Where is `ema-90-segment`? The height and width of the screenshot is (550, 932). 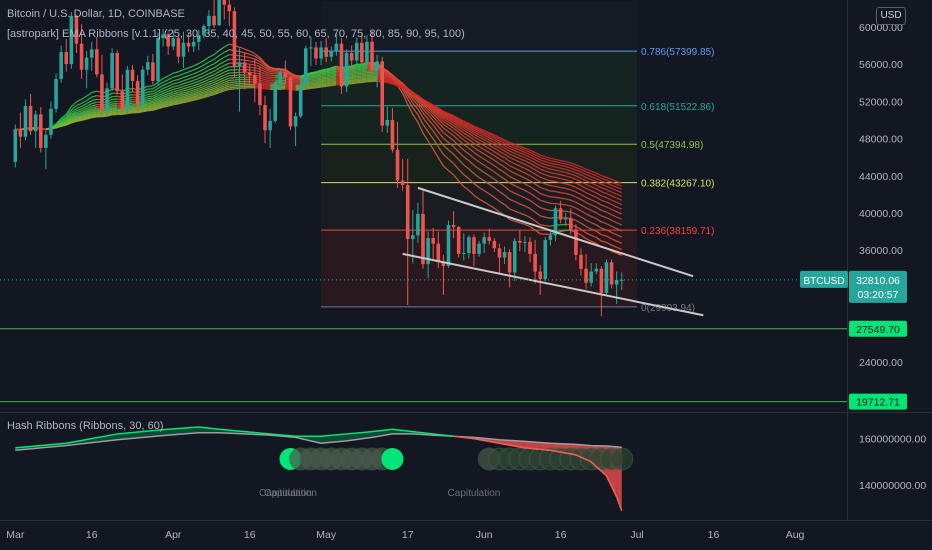
ema-90-segment is located at coordinates (486, 134).